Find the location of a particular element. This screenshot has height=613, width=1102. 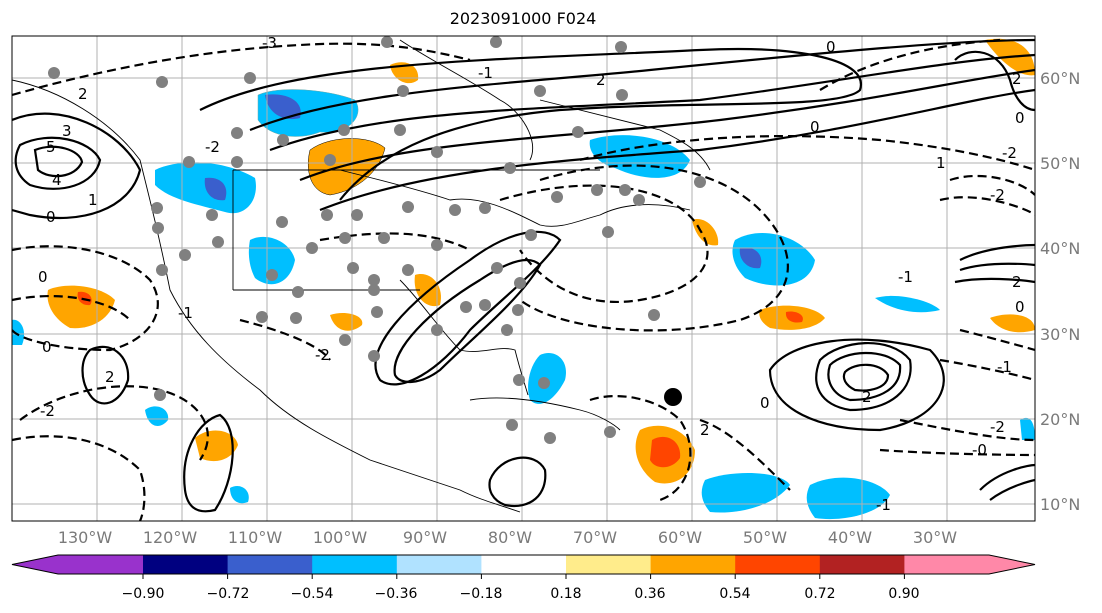

colorbar-extend-high is located at coordinates (969, 564).